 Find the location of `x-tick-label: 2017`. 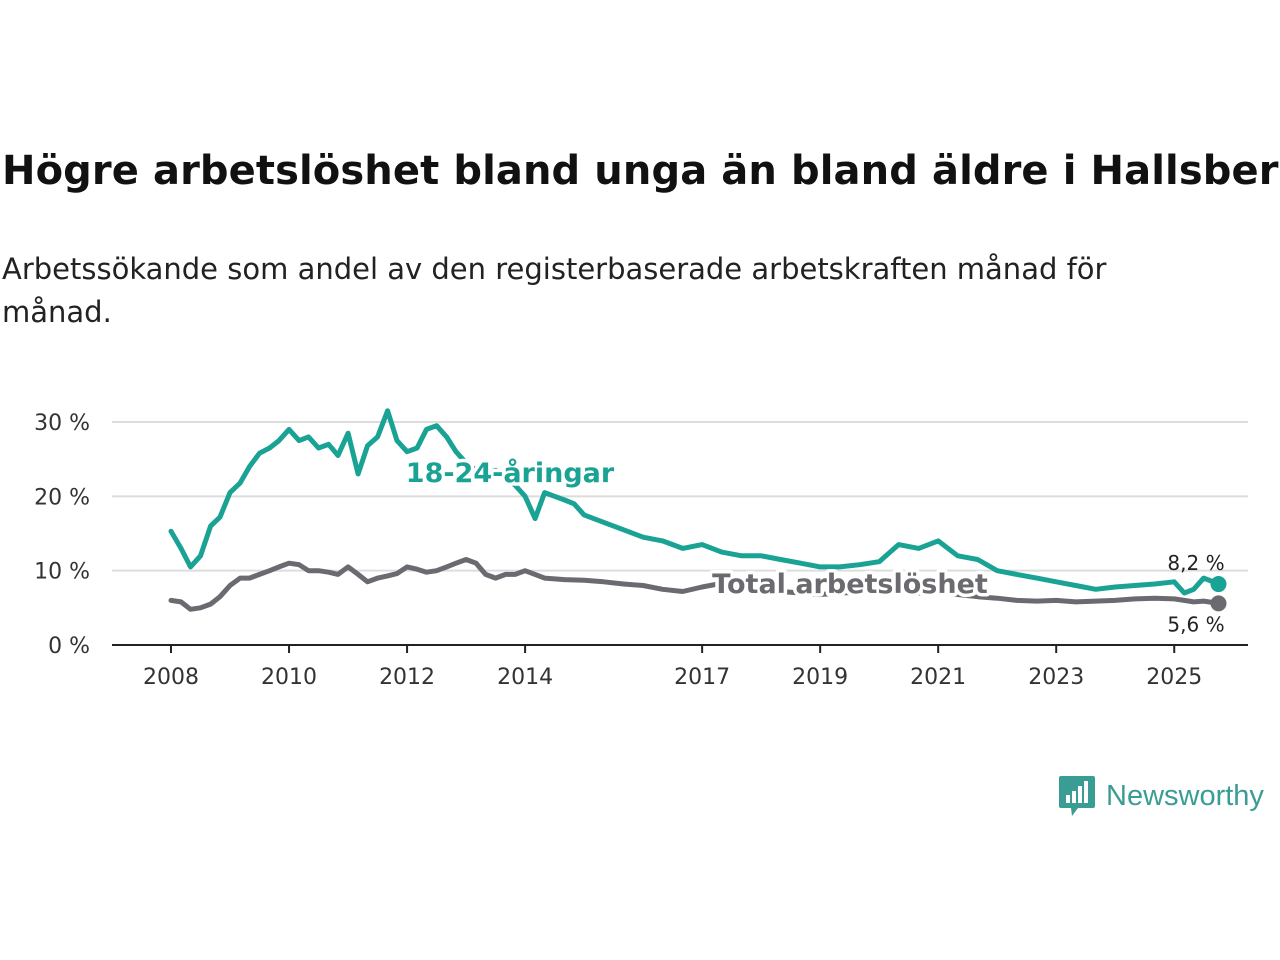

x-tick-label: 2017 is located at coordinates (702, 677).